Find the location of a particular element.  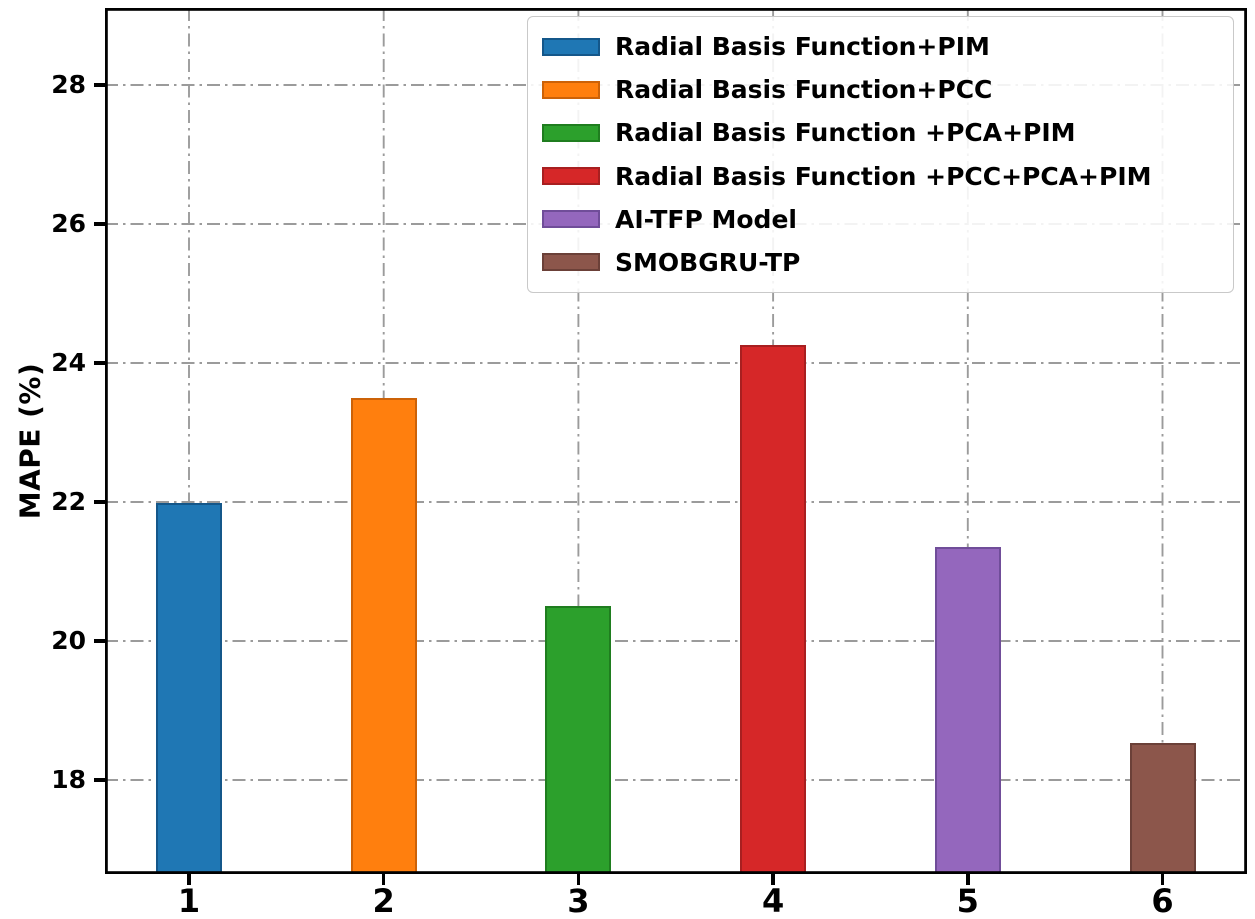

legend-swatch-blue is located at coordinates (571, 46).